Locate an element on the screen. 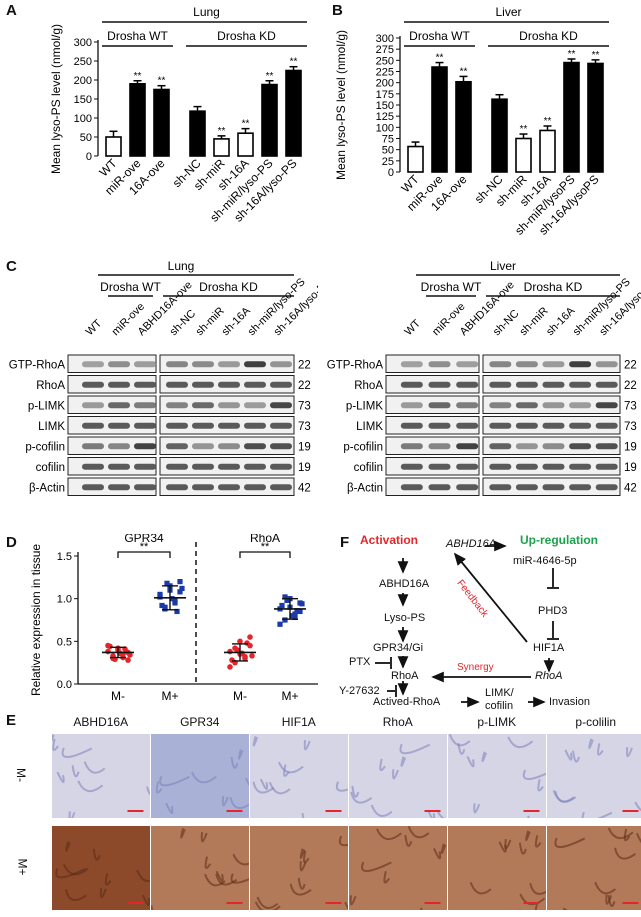 The image size is (641, 917). blot-row-label: cofilin is located at coordinates (50, 468).